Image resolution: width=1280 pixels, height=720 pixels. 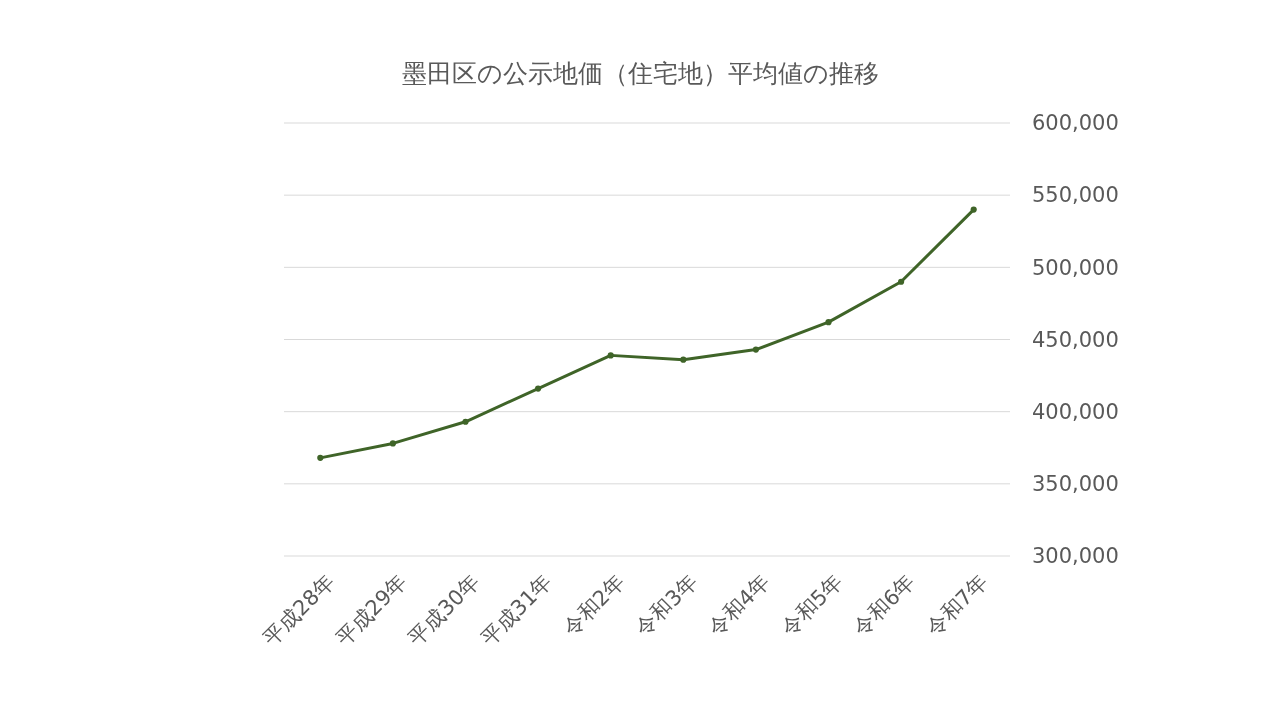 What do you see at coordinates (812, 605) in the screenshot?
I see `x-tick-label: 令和5年` at bounding box center [812, 605].